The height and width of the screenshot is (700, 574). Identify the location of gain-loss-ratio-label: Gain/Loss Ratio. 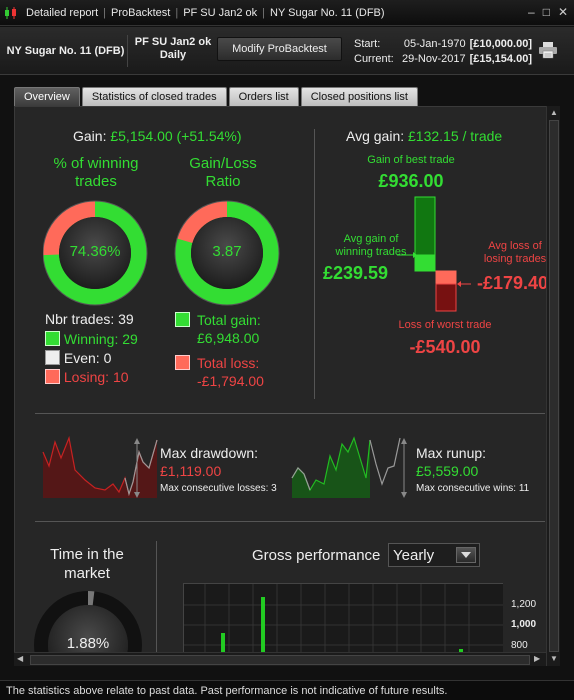
(223, 172).